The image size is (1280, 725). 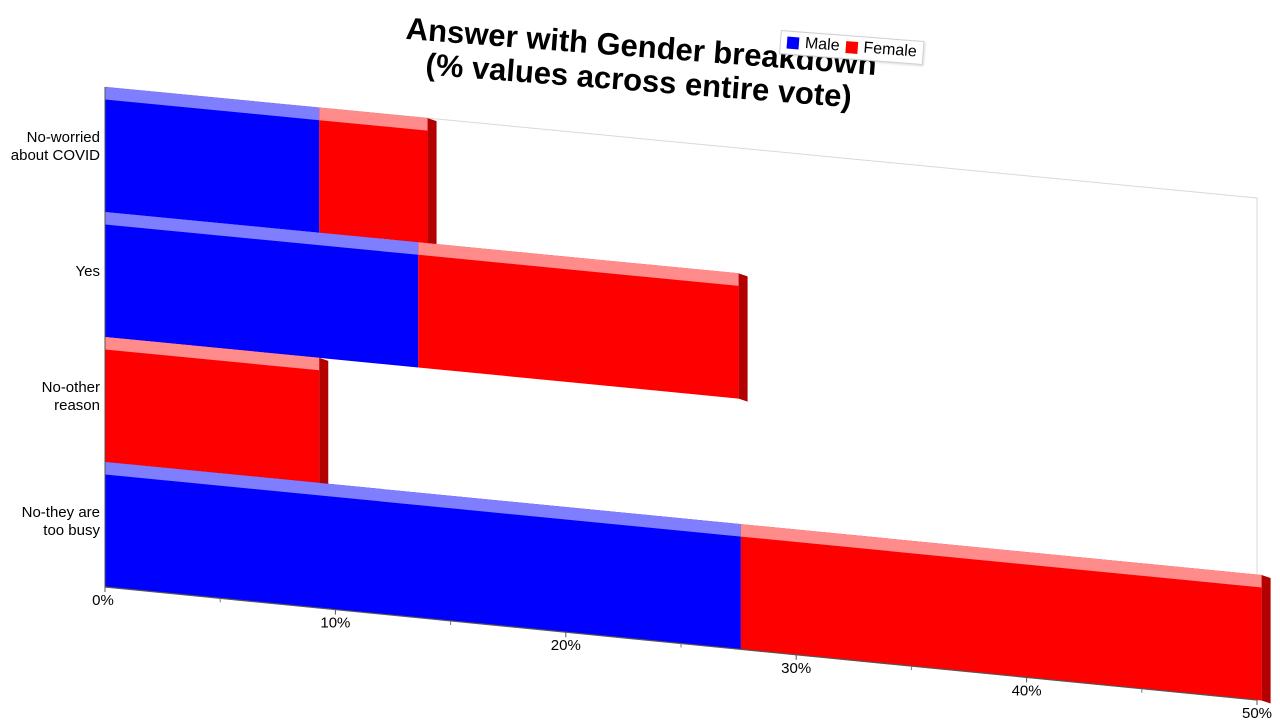 What do you see at coordinates (796, 668) in the screenshot?
I see `x-tick-label: 30%` at bounding box center [796, 668].